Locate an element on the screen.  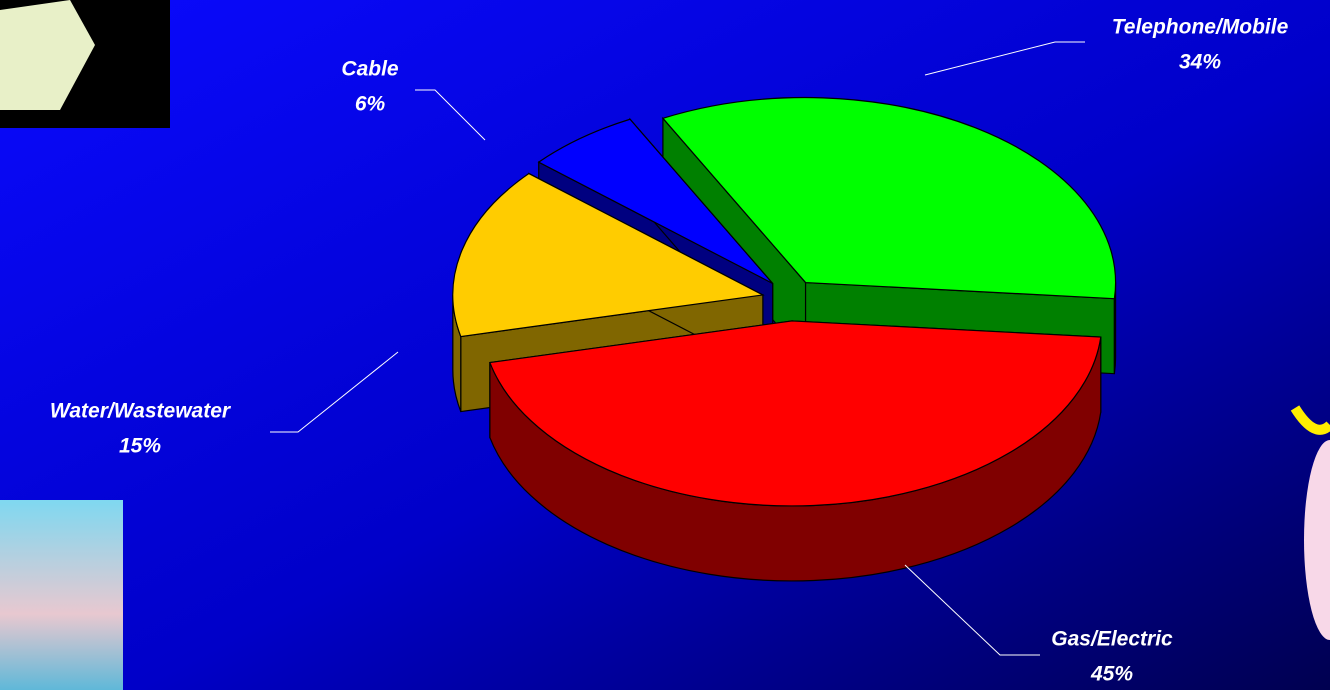
category-label: Telephone/Mobile is located at coordinates (1200, 27).